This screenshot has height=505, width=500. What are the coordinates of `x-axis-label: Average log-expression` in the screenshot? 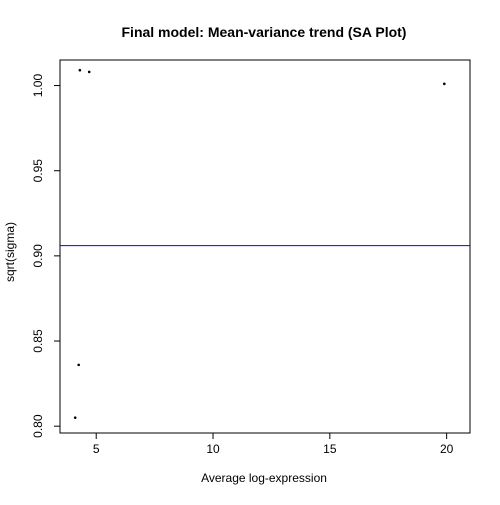 It's located at (264, 478).